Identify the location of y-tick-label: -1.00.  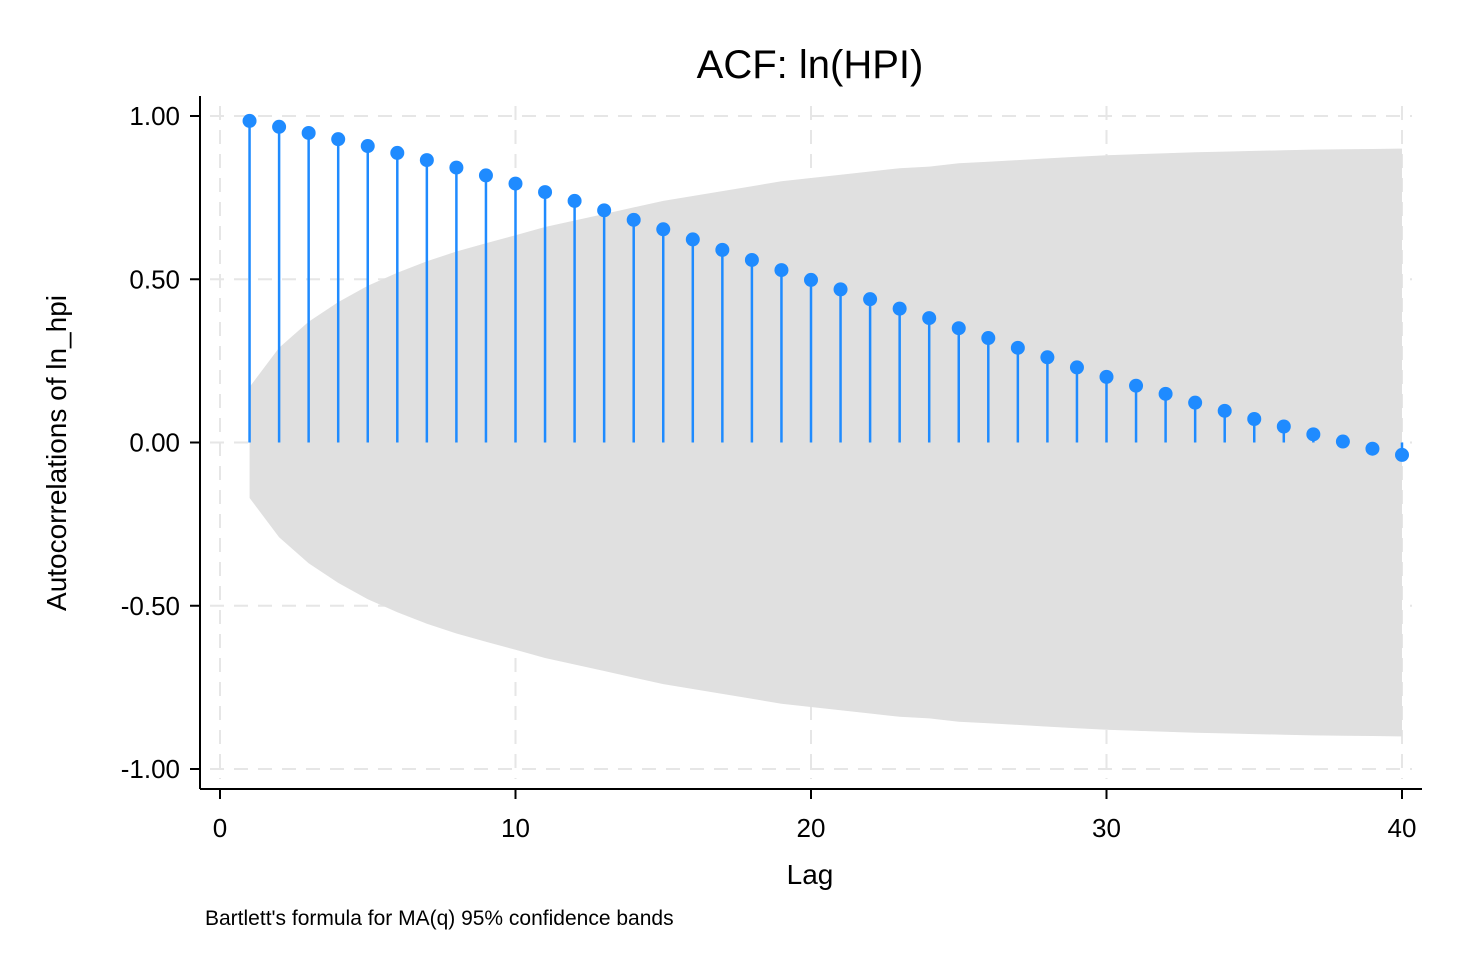
(150, 769).